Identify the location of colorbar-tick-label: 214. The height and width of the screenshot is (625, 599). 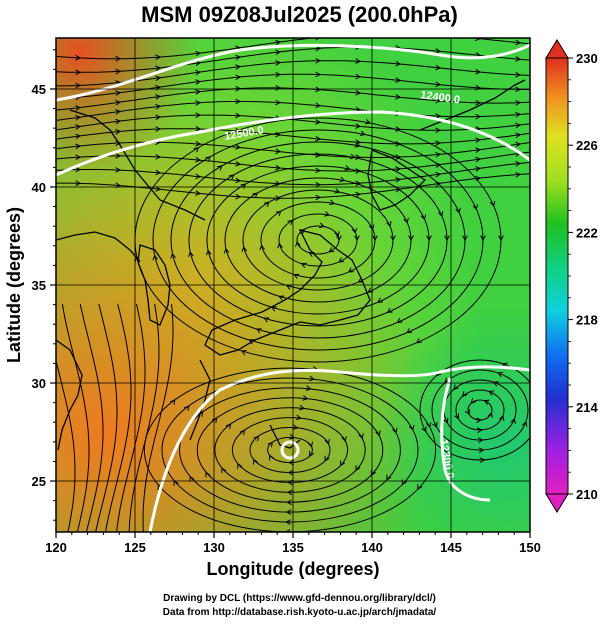
(587, 407).